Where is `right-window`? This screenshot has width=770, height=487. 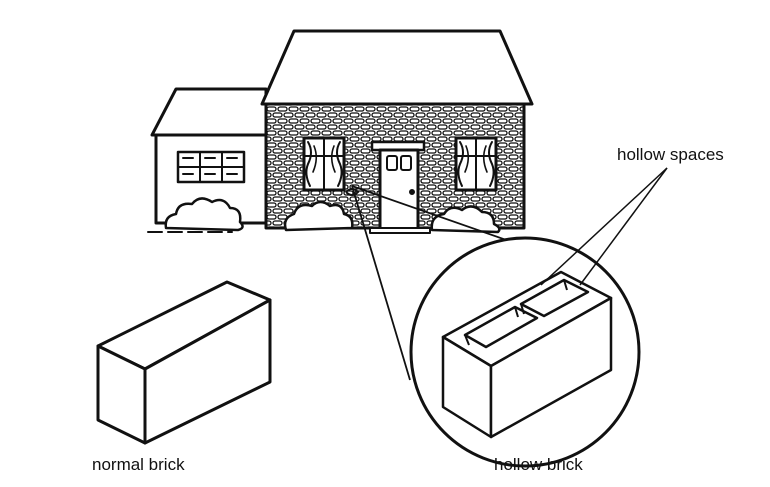
right-window is located at coordinates (476, 164).